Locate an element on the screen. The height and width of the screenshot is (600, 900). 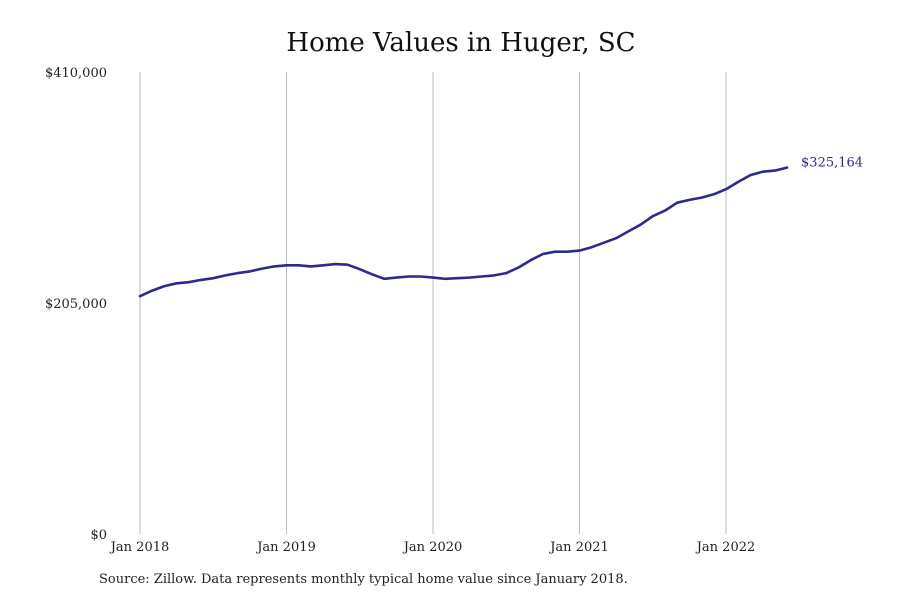
x-tick-label: Jan 2019 is located at coordinates (285, 547).